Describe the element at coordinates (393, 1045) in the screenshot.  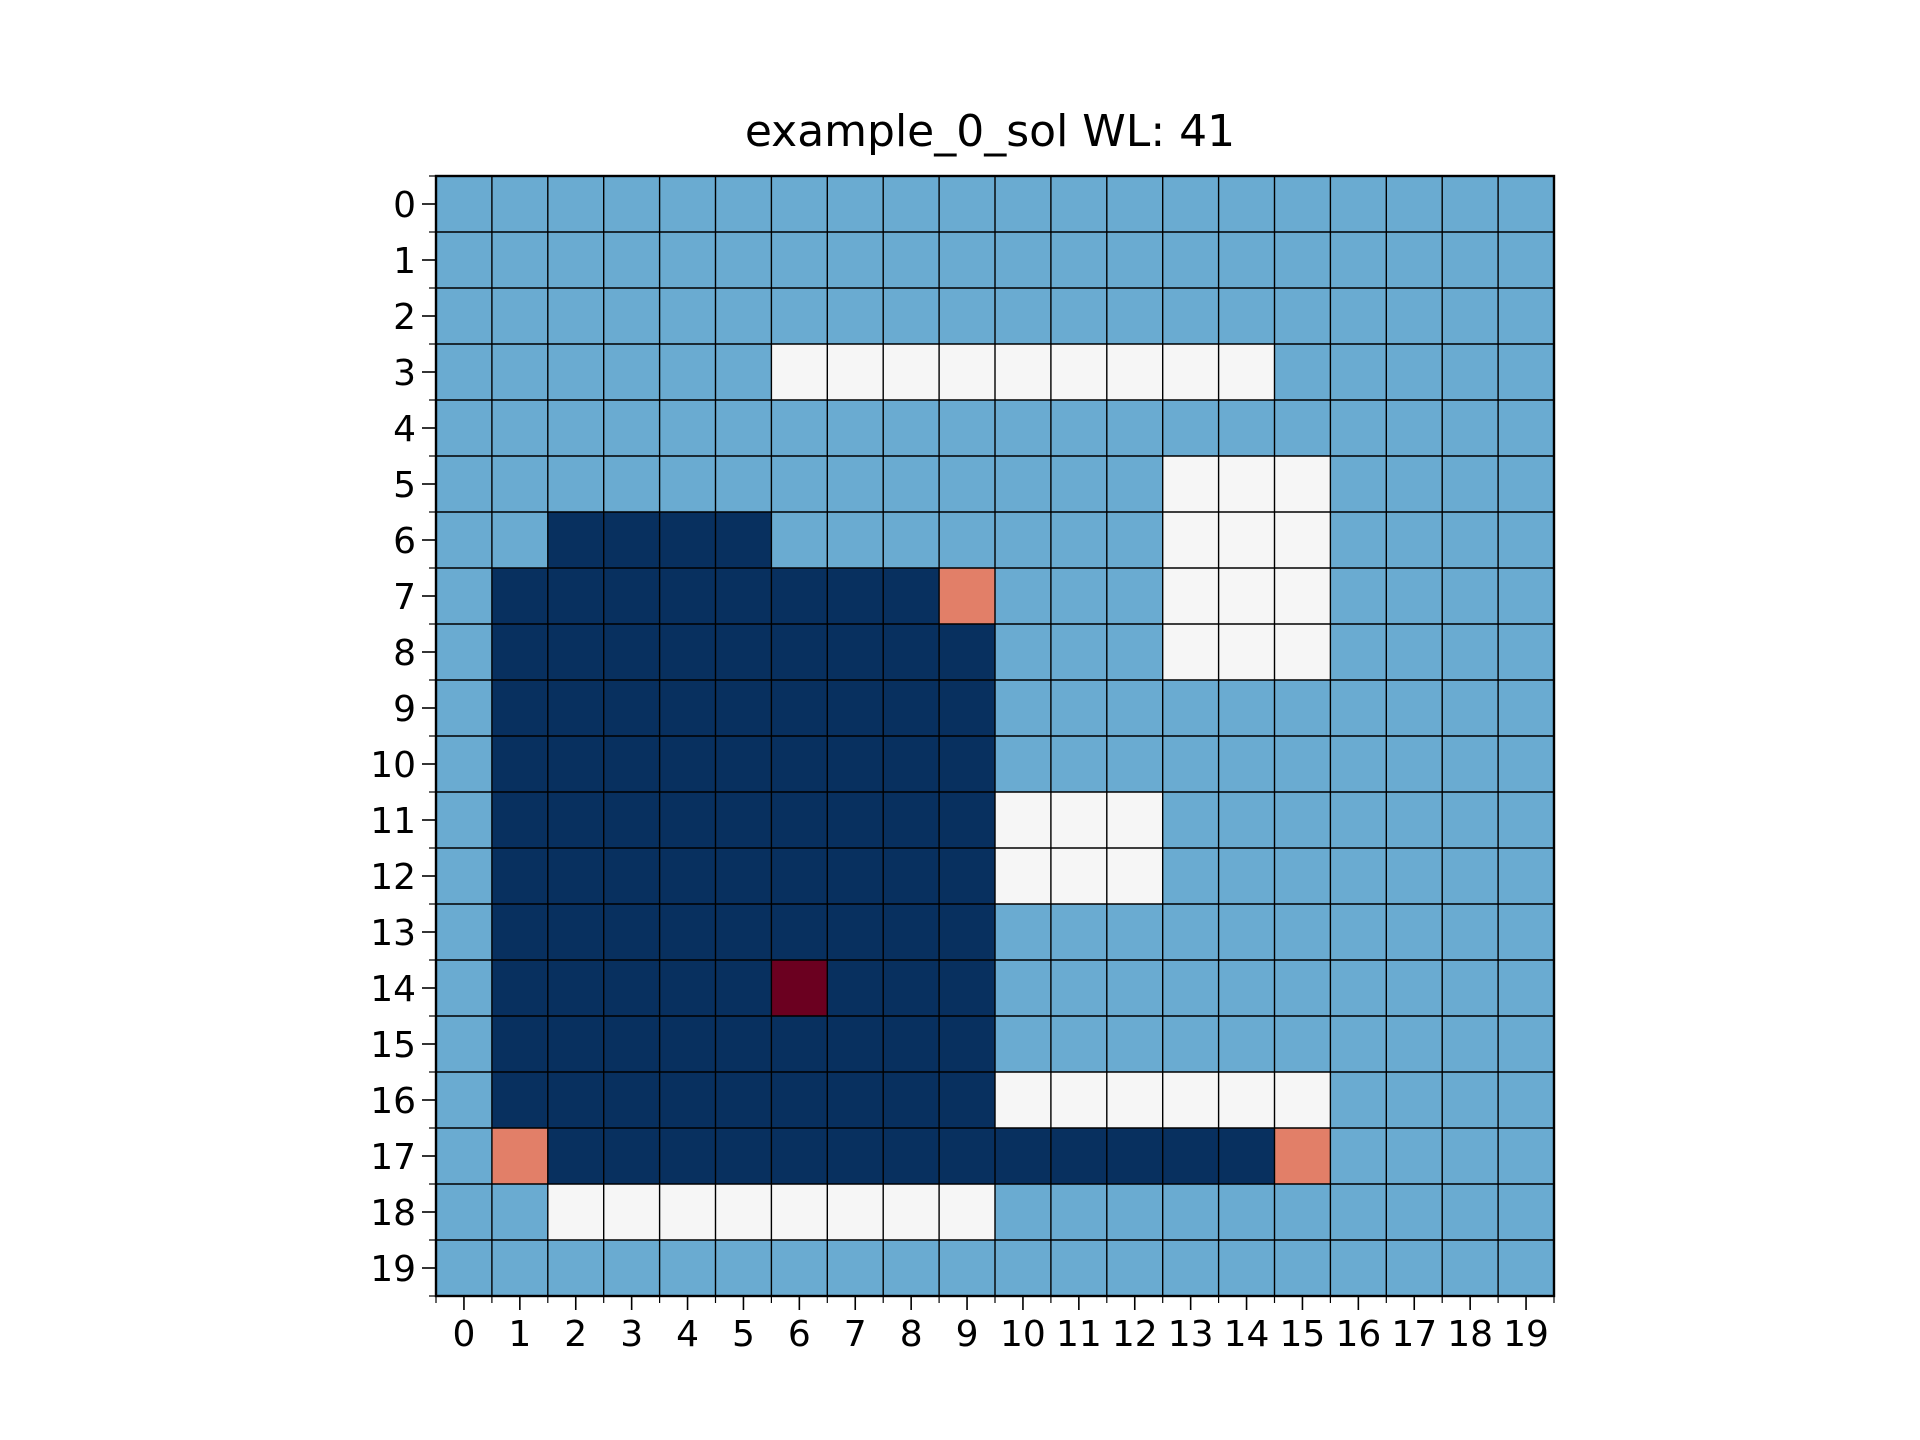
I see `y-tick-label: 15` at that location.